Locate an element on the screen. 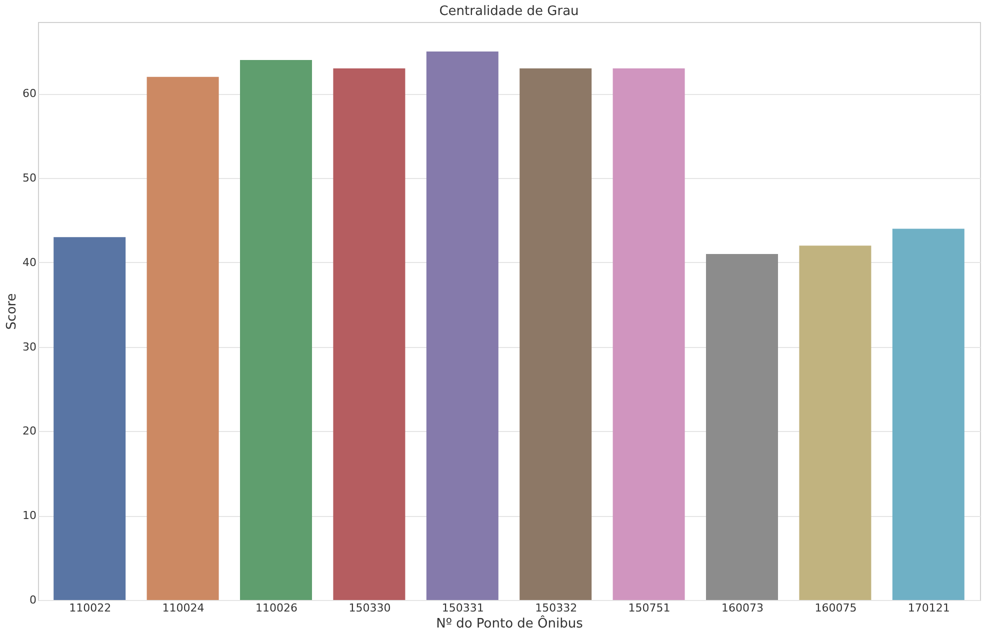 The width and height of the screenshot is (989, 639). x-tick-label: 170121 is located at coordinates (929, 608).